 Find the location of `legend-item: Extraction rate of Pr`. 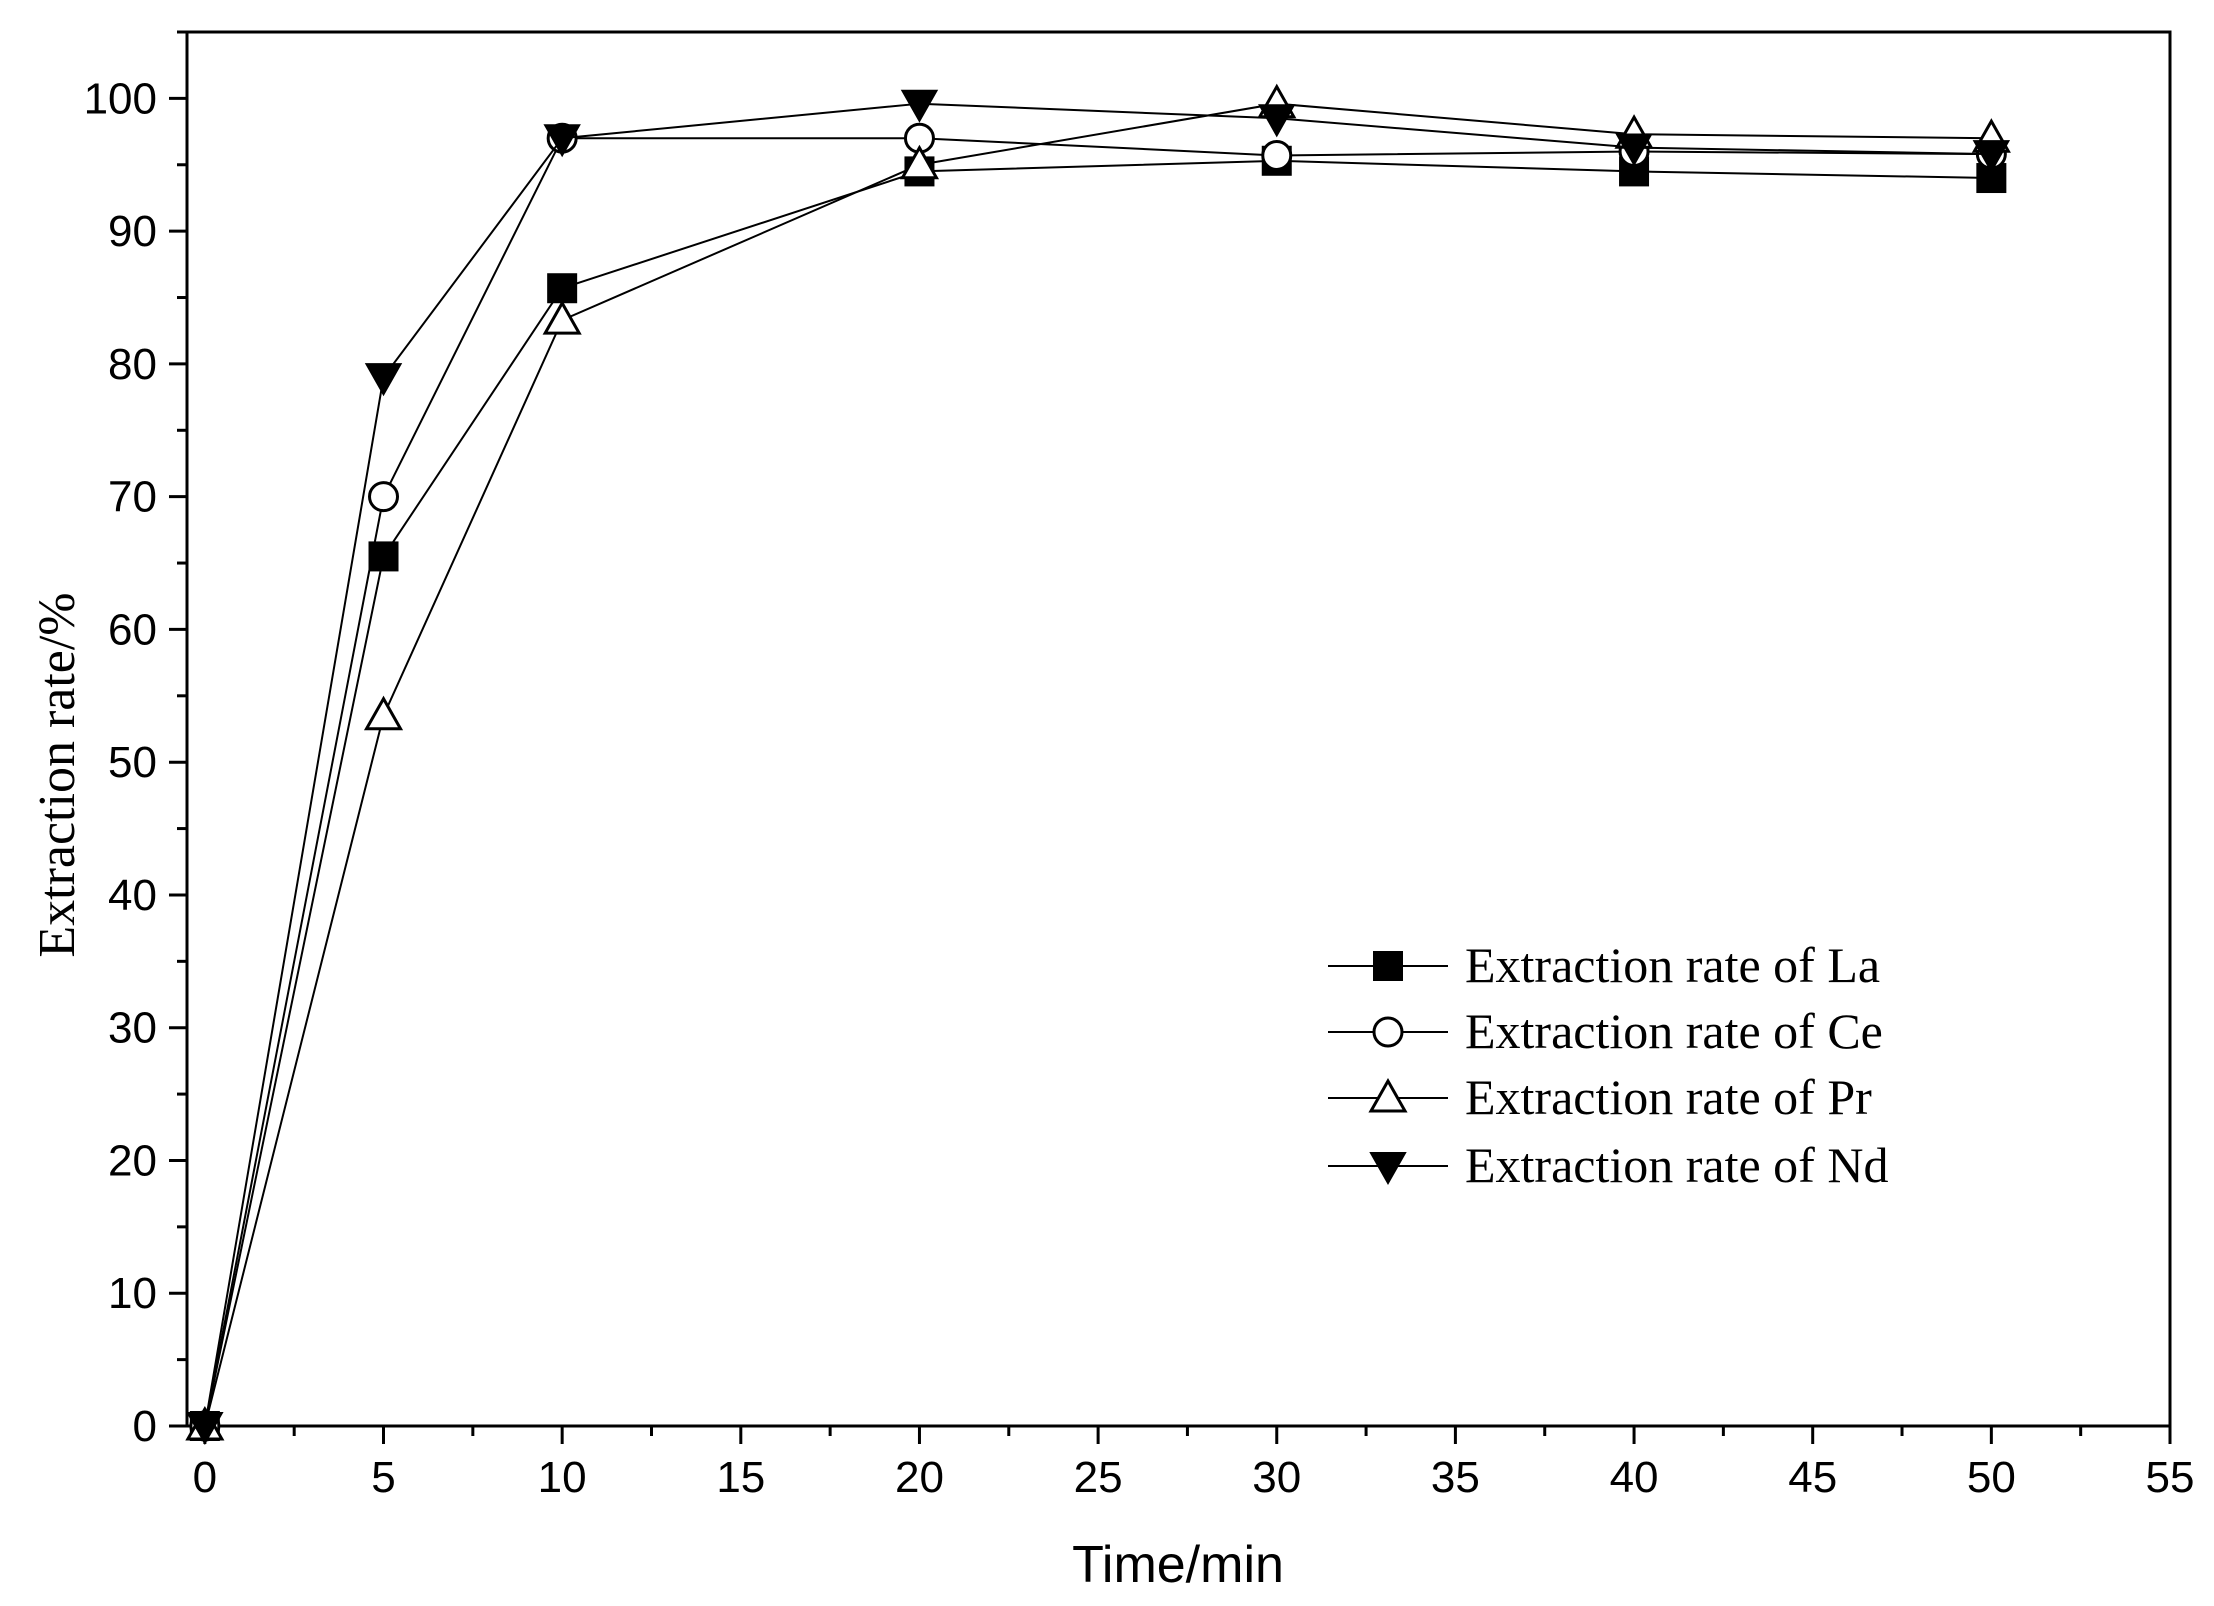

legend-item: Extraction rate of Pr is located at coordinates (1600, 1097).